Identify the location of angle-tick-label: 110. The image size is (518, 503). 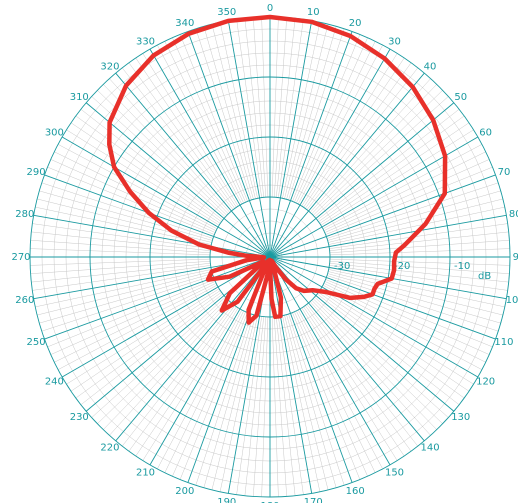
(503, 342).